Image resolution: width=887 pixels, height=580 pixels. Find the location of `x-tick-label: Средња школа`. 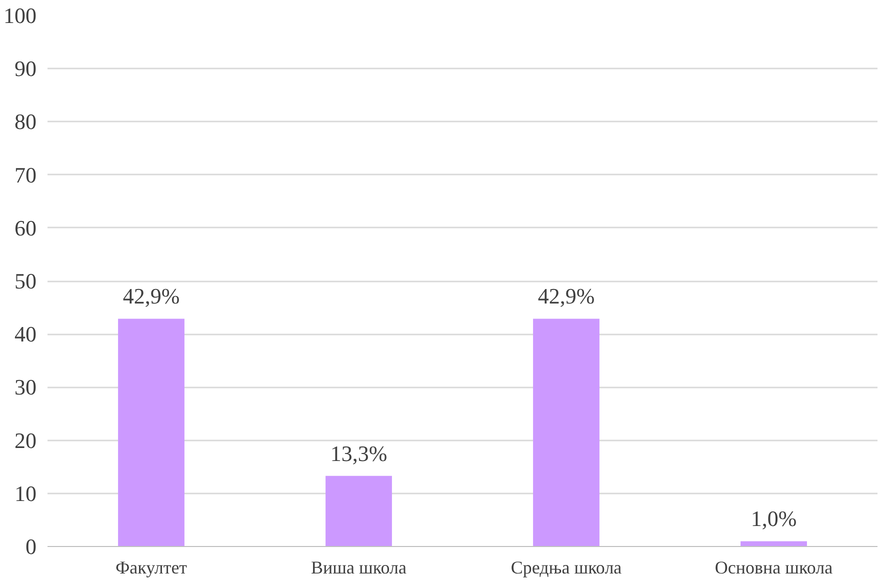

x-tick-label: Средња школа is located at coordinates (566, 568).